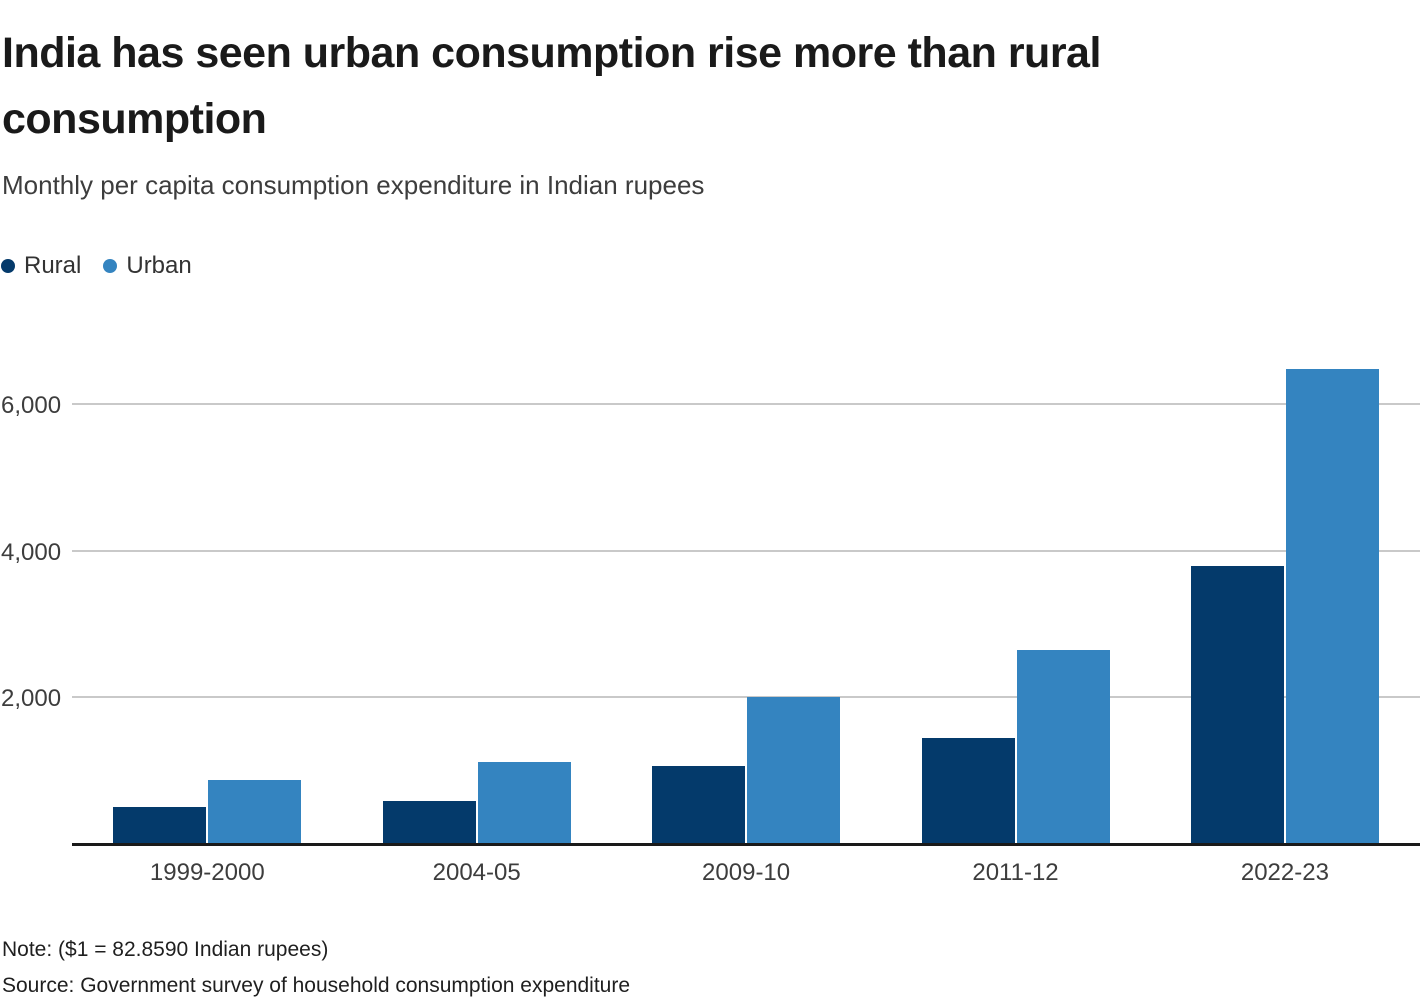 The height and width of the screenshot is (1000, 1420). I want to click on gridline-2000, so click(746, 697).